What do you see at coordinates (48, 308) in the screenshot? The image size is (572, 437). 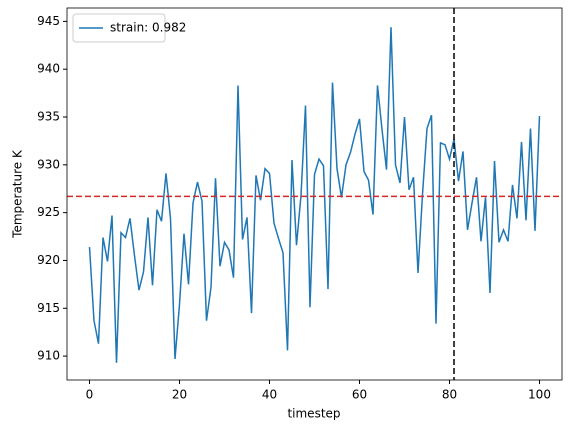 I see `y-tick-label: 915` at bounding box center [48, 308].